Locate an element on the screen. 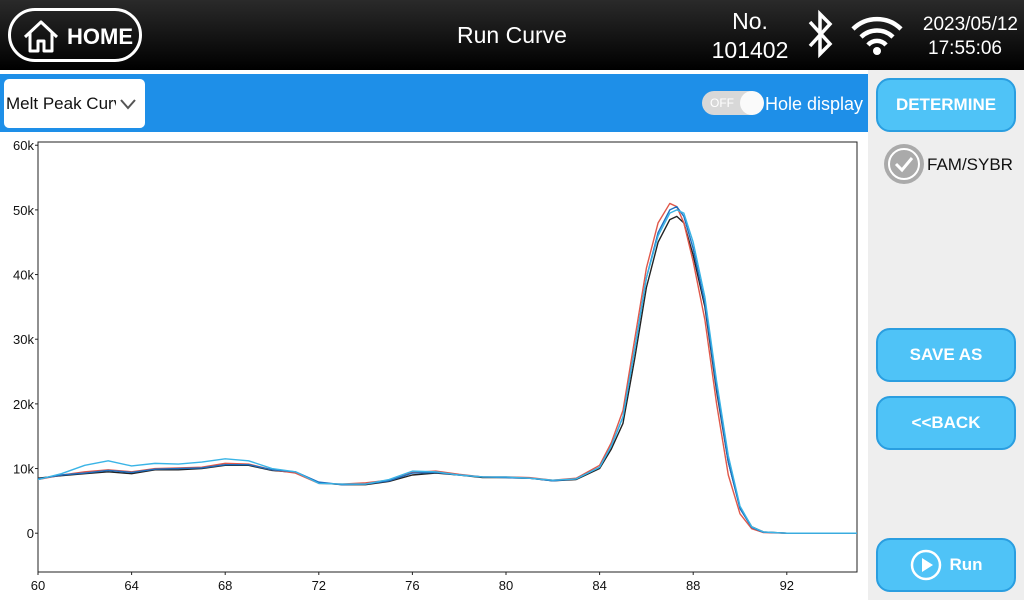 The height and width of the screenshot is (600, 1024). toggle-label: Hole display is located at coordinates (814, 104).